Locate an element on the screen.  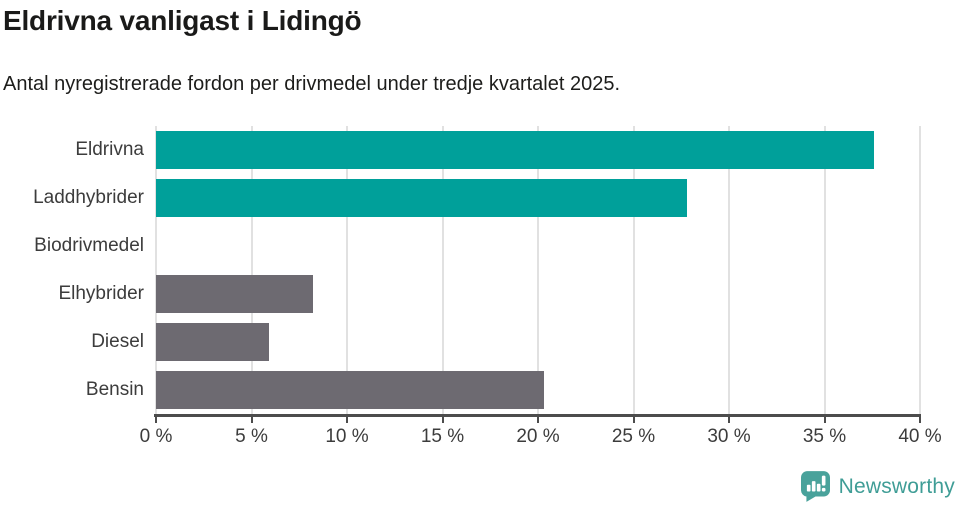
y-category-label: Bensin is located at coordinates (114, 389).